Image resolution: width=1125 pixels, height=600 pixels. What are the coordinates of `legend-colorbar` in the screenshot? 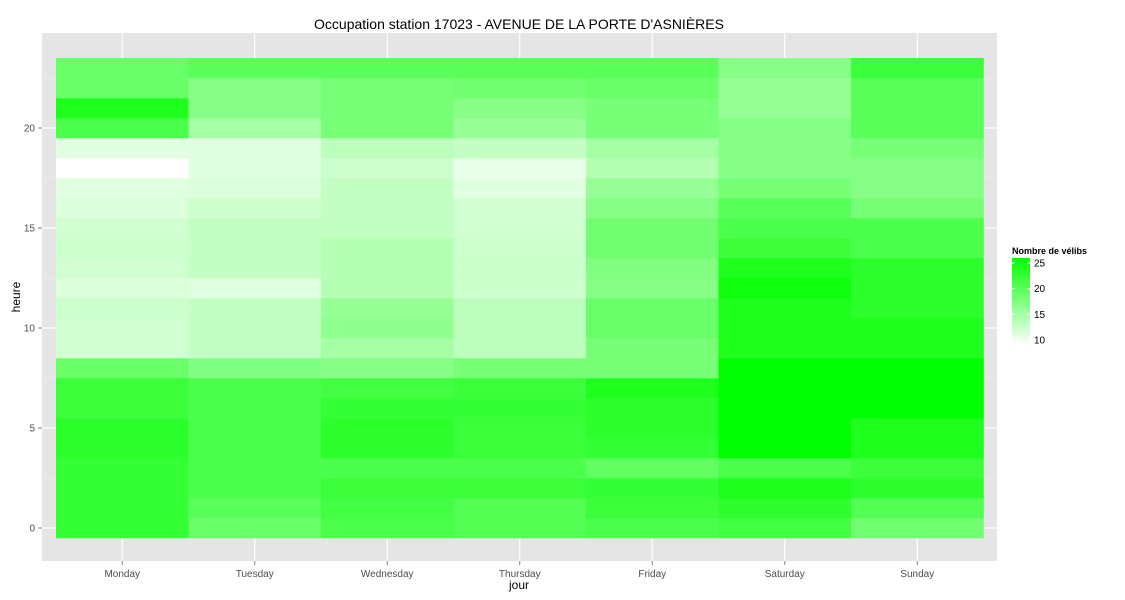 It's located at (1021, 301).